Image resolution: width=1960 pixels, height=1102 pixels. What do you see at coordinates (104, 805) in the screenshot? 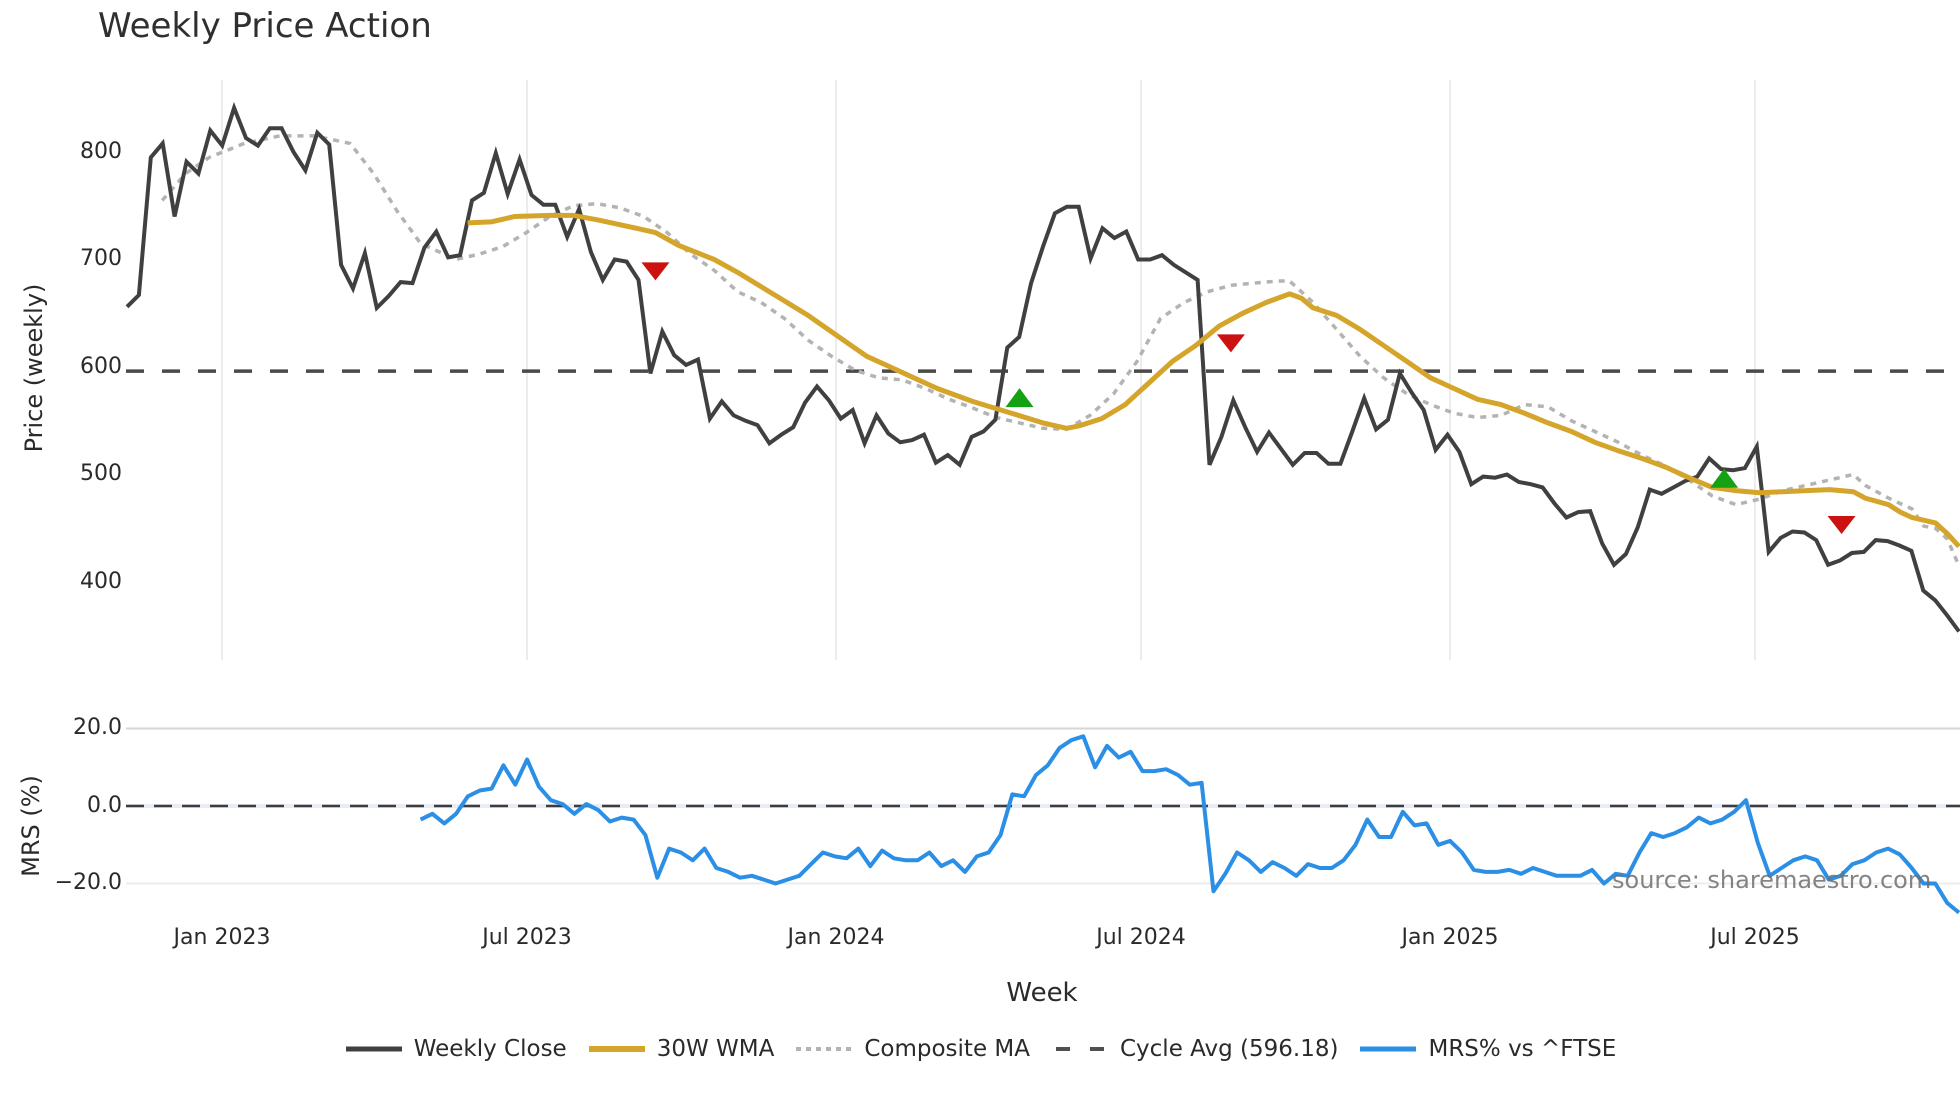
I see `mrs-tick-0: 0.0` at bounding box center [104, 805].